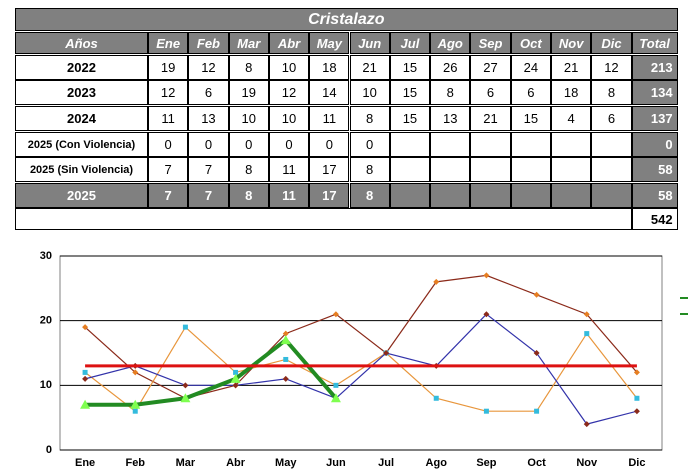  What do you see at coordinates (490, 92) in the screenshot?
I see `value-cell: 6` at bounding box center [490, 92].